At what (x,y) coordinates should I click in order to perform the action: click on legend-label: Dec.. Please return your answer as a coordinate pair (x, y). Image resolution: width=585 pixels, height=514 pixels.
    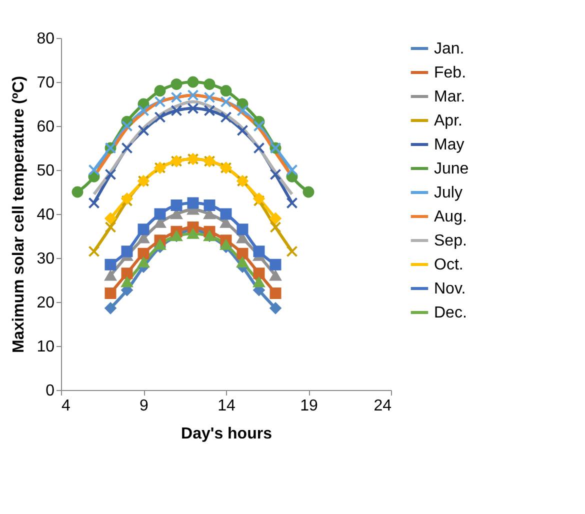
    Looking at the image, I should click on (450, 313).